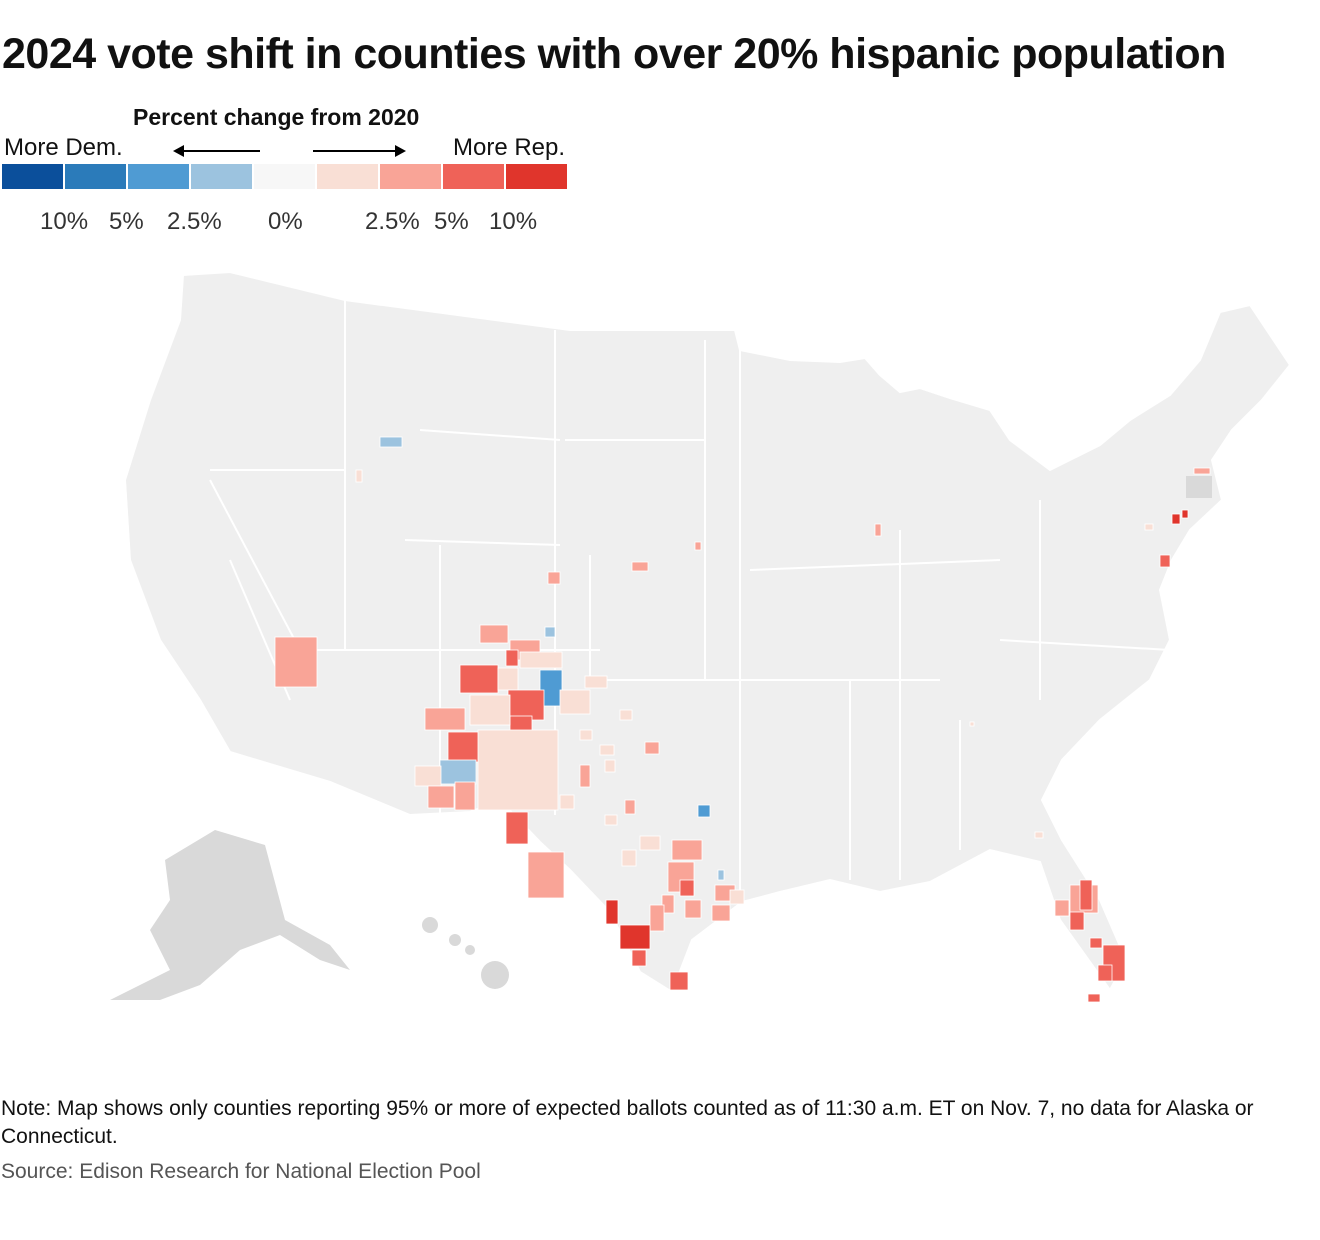 The width and height of the screenshot is (1320, 1240). I want to click on legend-arrows, so click(289, 151).